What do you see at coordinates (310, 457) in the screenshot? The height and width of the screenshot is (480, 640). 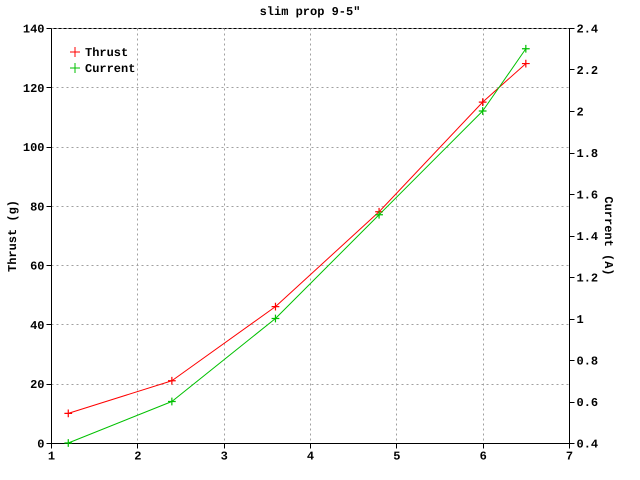 I see `x-tick-label: 4` at bounding box center [310, 457].